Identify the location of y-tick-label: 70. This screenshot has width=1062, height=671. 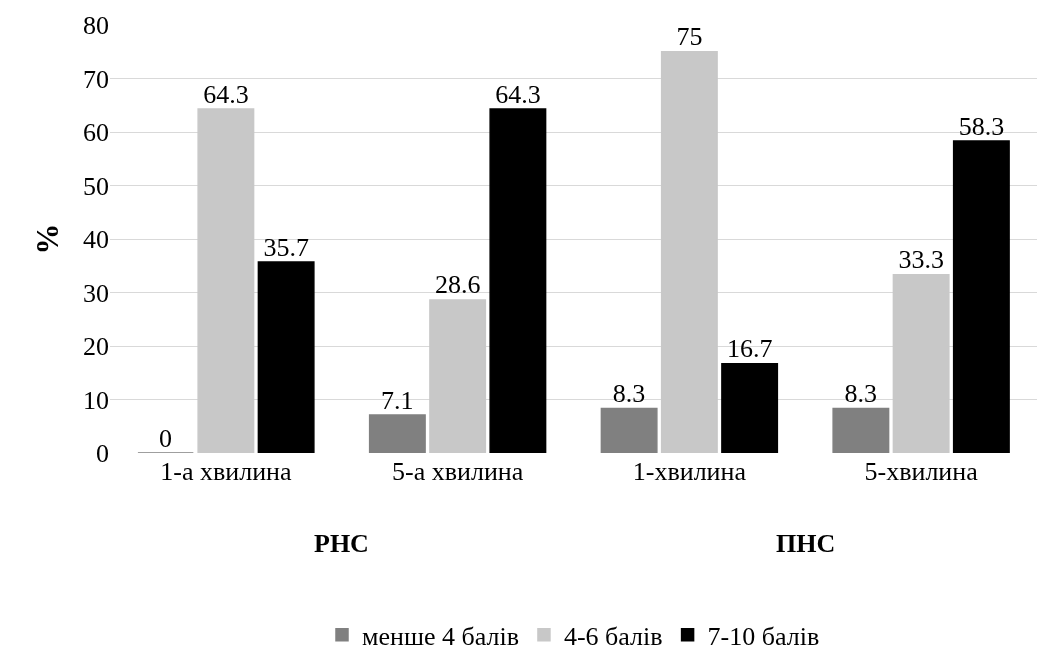
(96, 79).